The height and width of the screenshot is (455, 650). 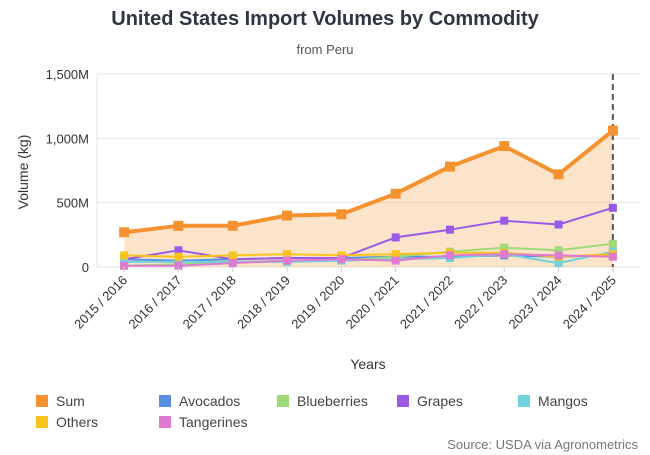 I want to click on y-axis-ticks: 0 500M 1,000M 1,500M, so click(x=67, y=171).